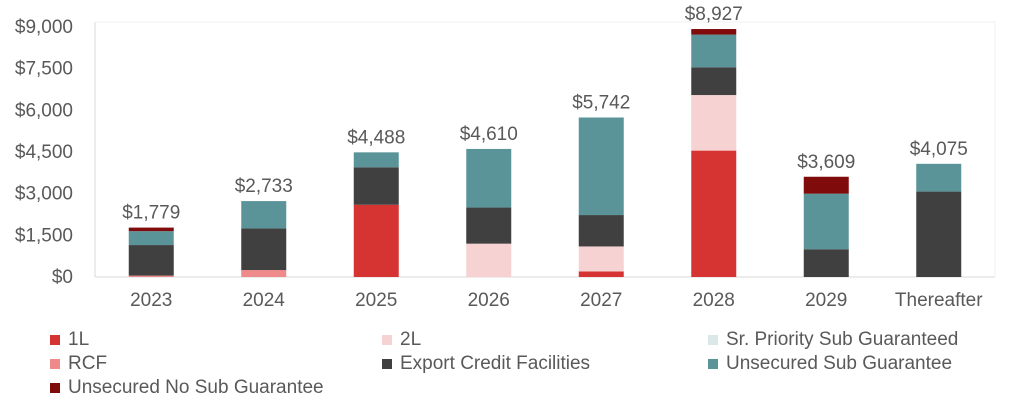 The image size is (1011, 418). What do you see at coordinates (842, 339) in the screenshot?
I see `legend-label: Sr. Priority Sub Guaranteed` at bounding box center [842, 339].